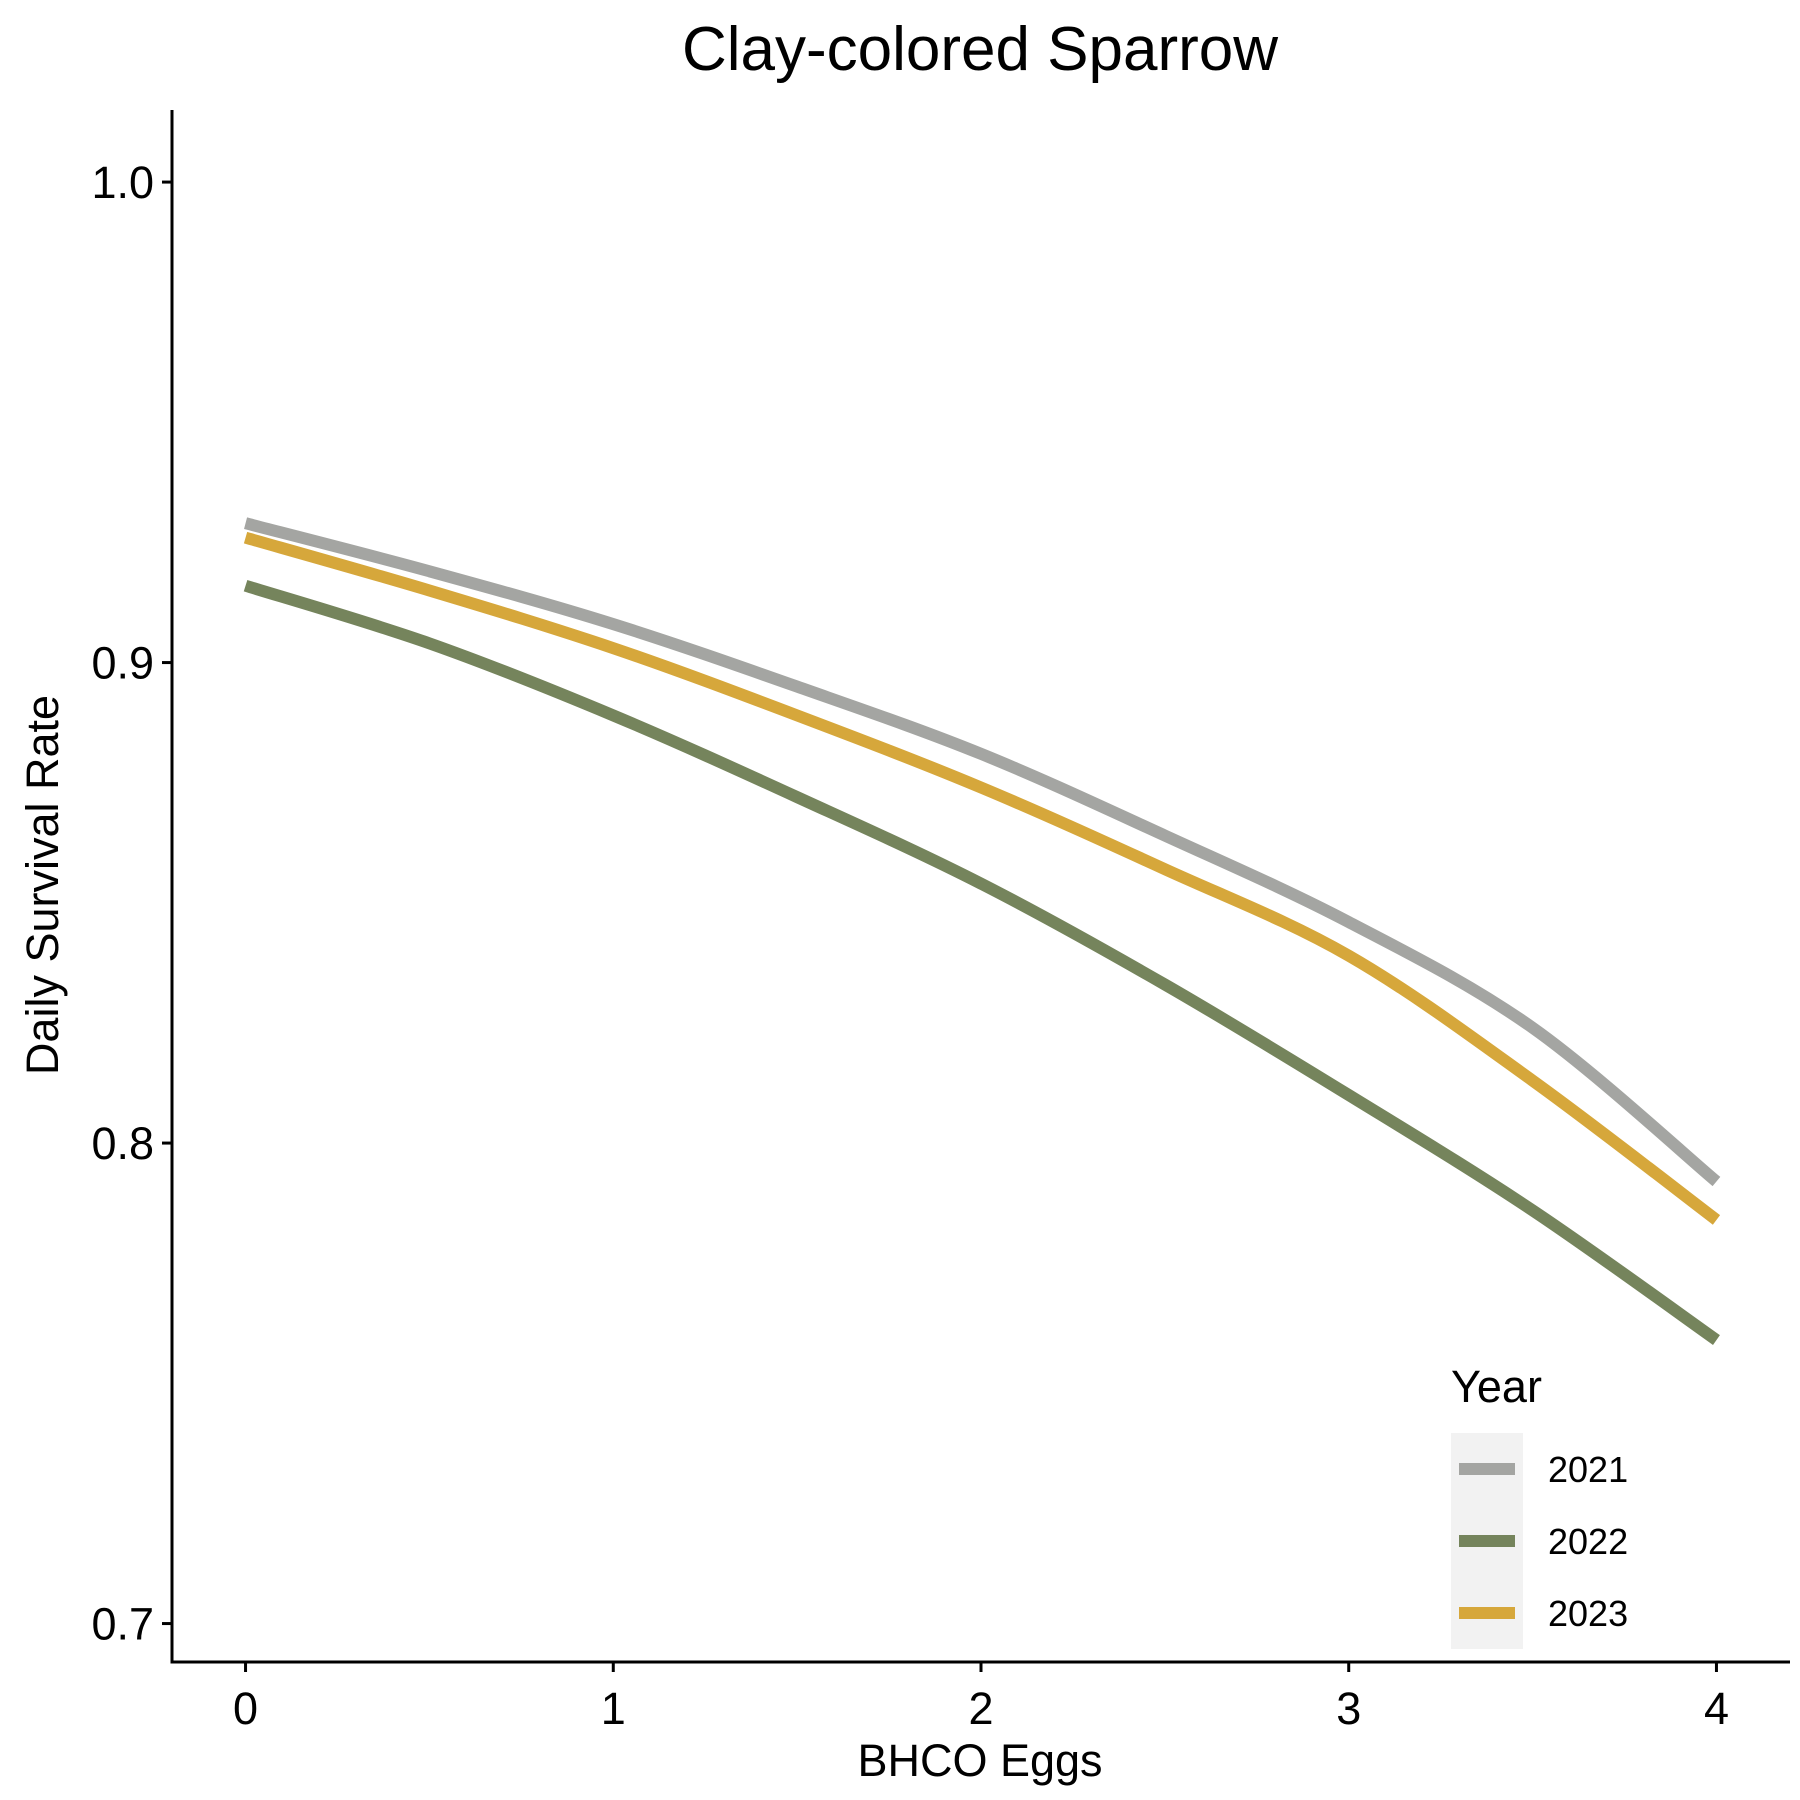 The height and width of the screenshot is (1800, 1800). I want to click on legend-label: 2021, so click(1588, 1469).